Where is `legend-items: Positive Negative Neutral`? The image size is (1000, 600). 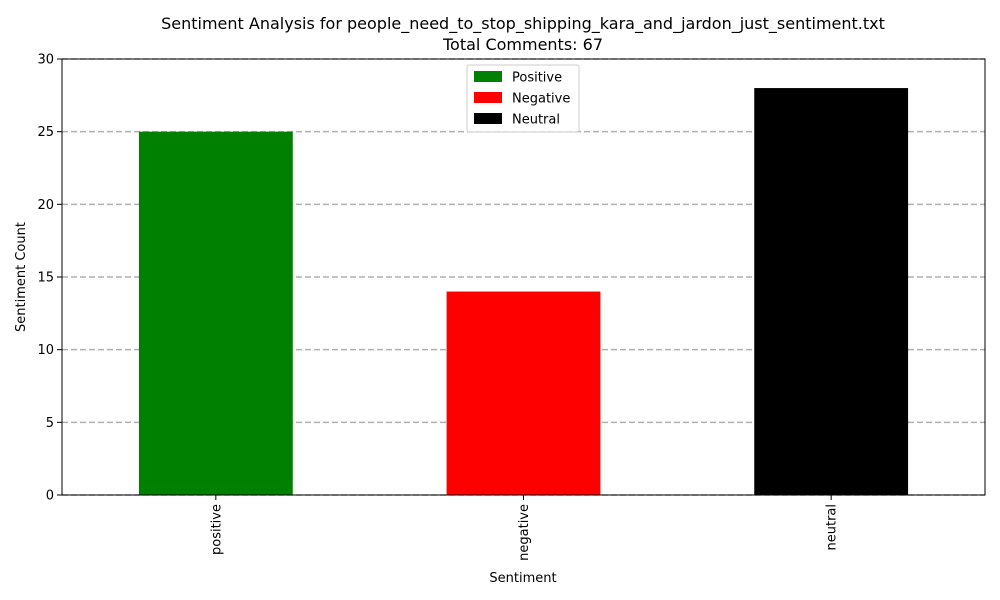
legend-items: Positive Negative Neutral is located at coordinates (522, 99).